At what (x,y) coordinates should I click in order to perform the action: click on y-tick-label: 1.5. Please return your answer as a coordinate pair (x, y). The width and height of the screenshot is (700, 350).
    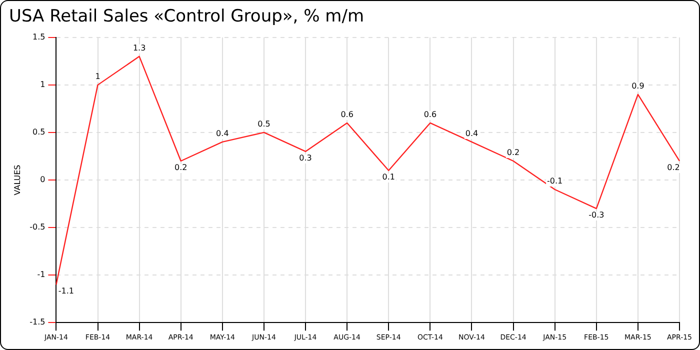
    Looking at the image, I should click on (39, 37).